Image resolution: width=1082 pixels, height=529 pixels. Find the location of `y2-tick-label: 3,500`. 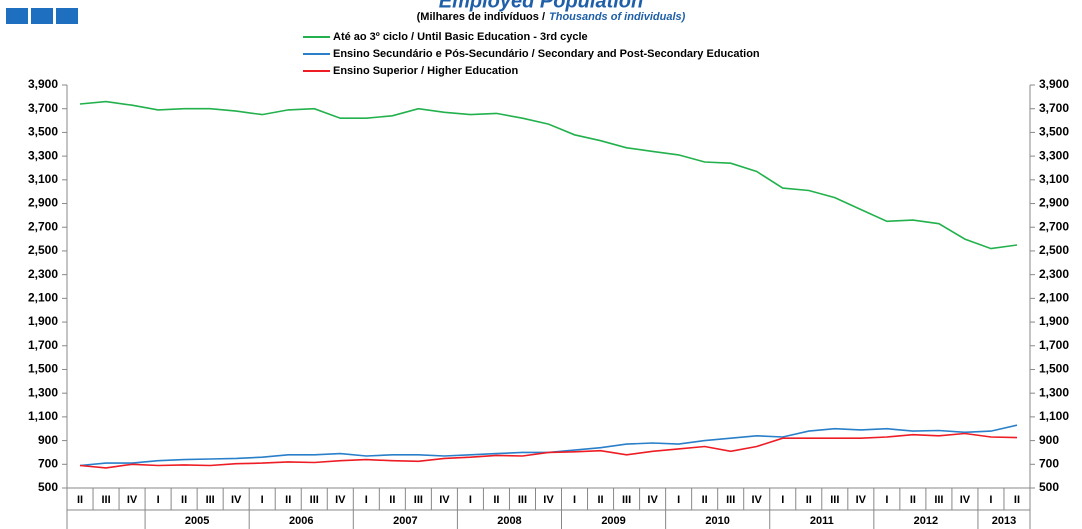

y2-tick-label: 3,500 is located at coordinates (1054, 132).